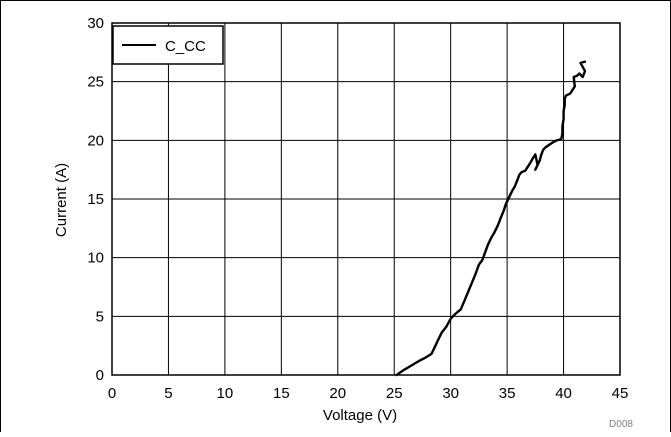 Image resolution: width=671 pixels, height=437 pixels. Describe the element at coordinates (95, 258) in the screenshot. I see `y-tick-label: 10` at that location.